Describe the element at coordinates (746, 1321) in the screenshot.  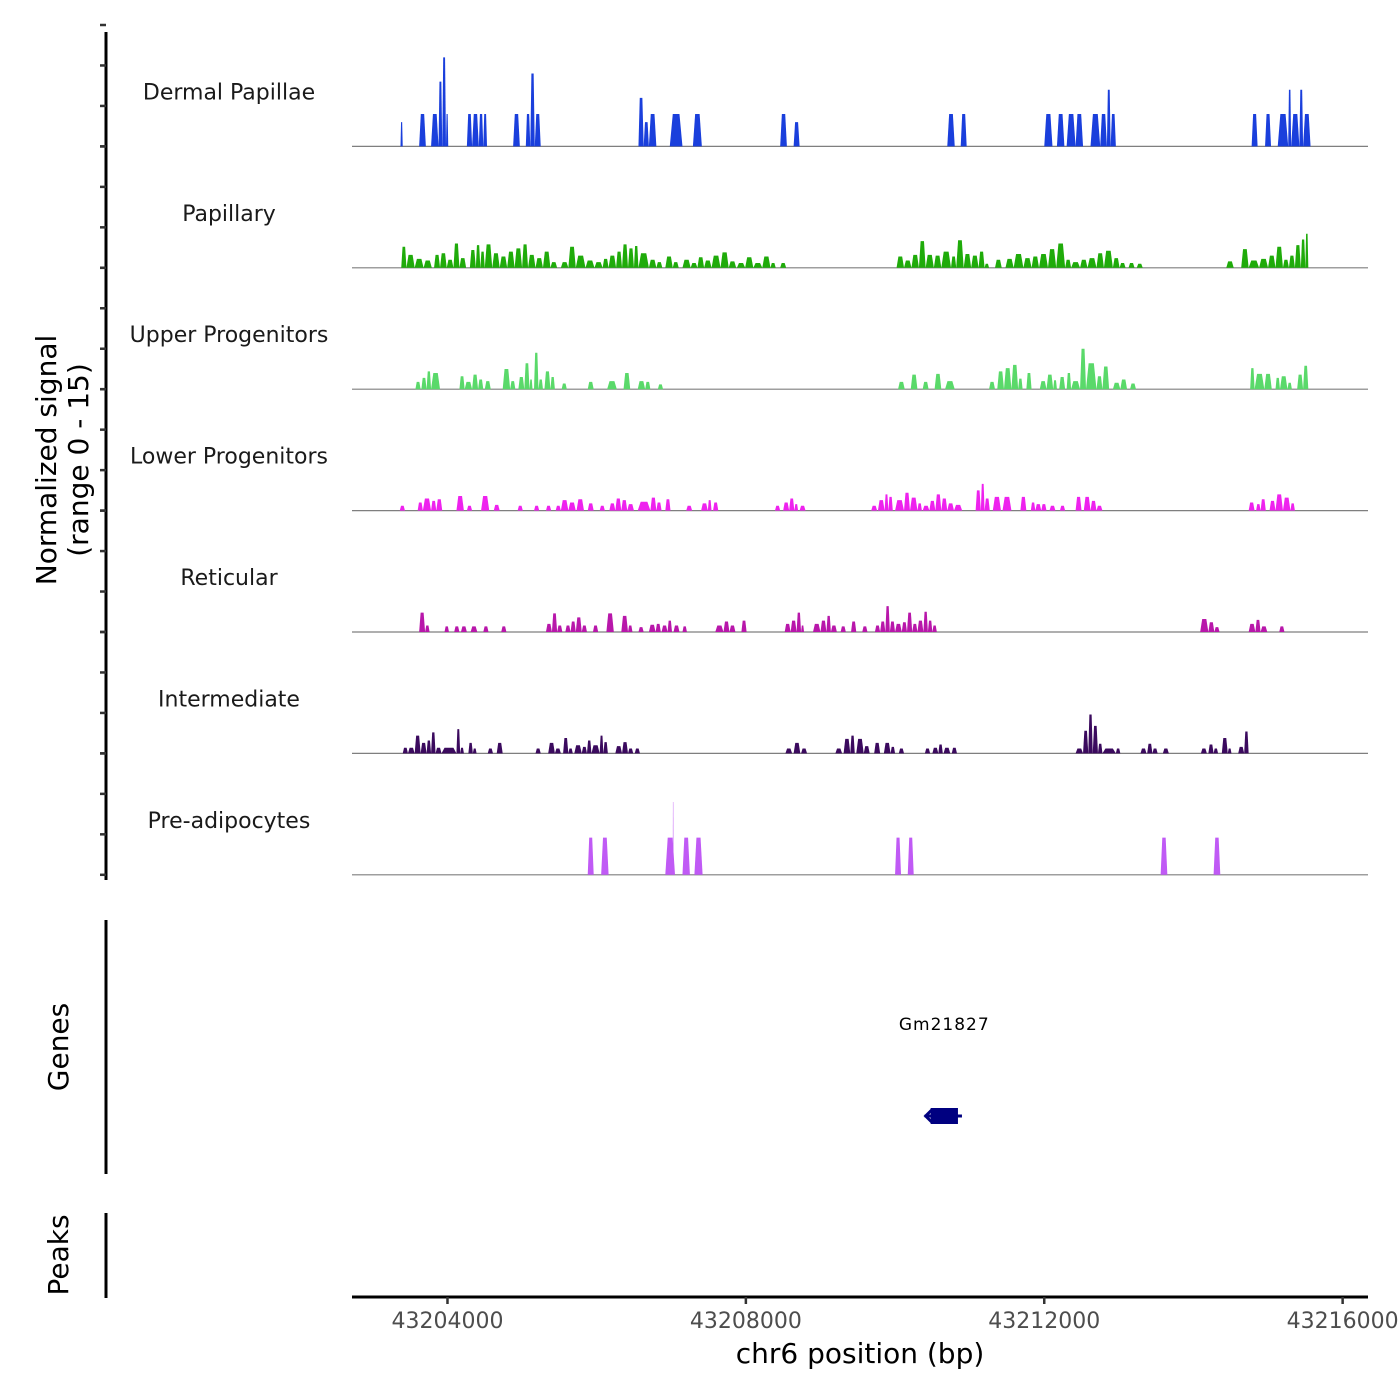
I see `x-tick-label: 43208000` at that location.